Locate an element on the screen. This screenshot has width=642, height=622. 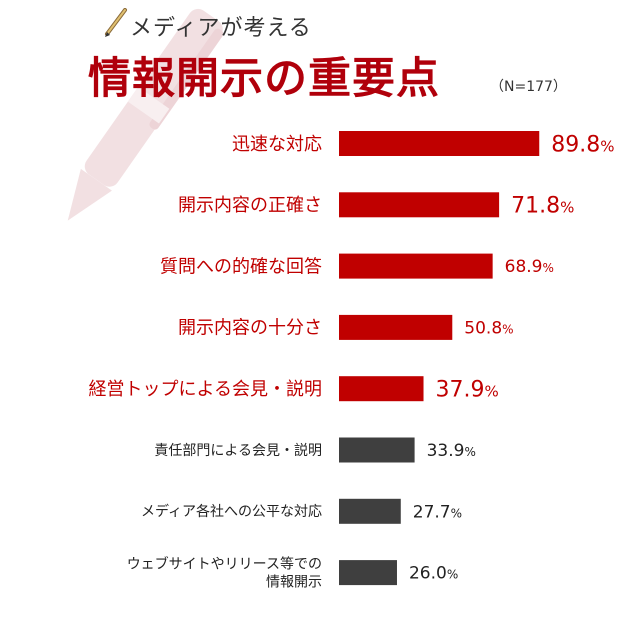
value-label-6: 27.7% is located at coordinates (437, 512).